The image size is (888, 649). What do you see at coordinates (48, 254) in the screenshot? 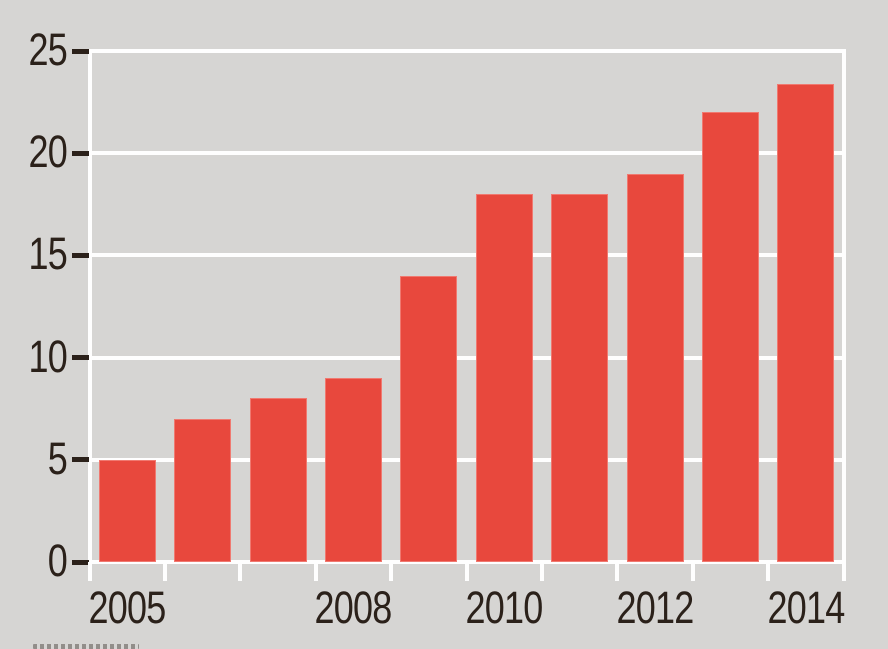
I see `y-axis-label: 15` at bounding box center [48, 254].